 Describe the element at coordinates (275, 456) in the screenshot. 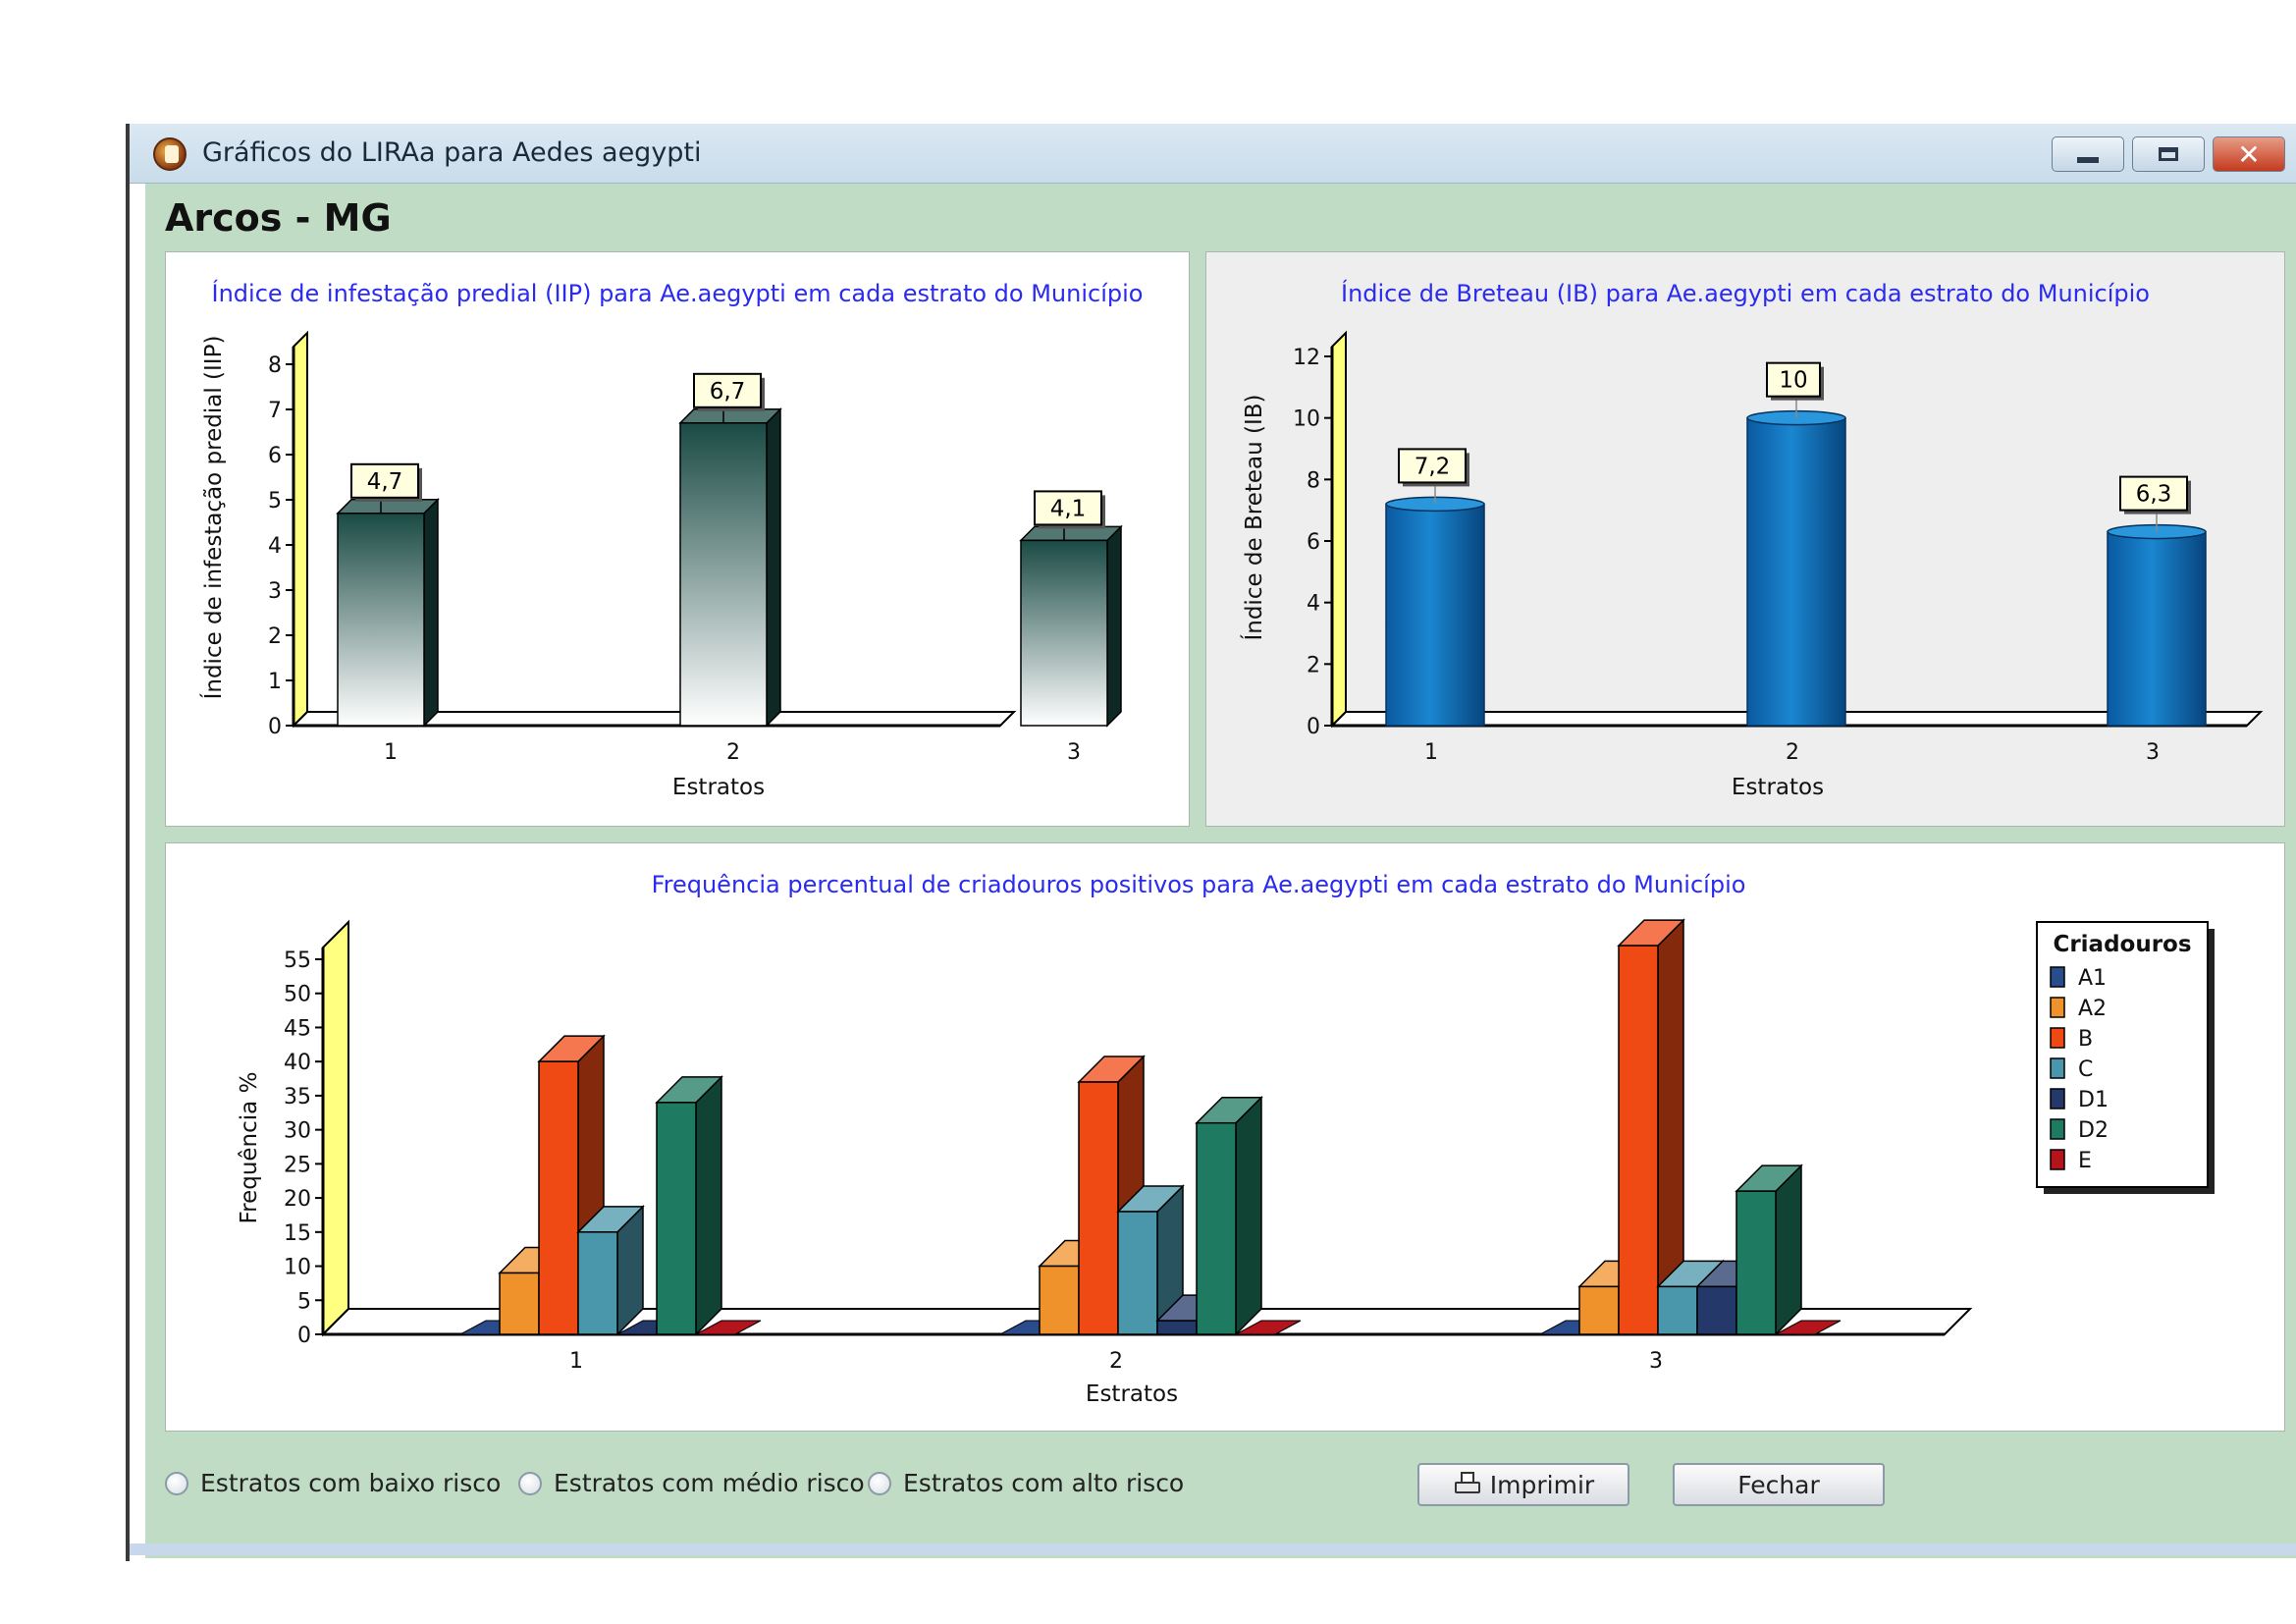

I see `y-tick-label: 6` at that location.